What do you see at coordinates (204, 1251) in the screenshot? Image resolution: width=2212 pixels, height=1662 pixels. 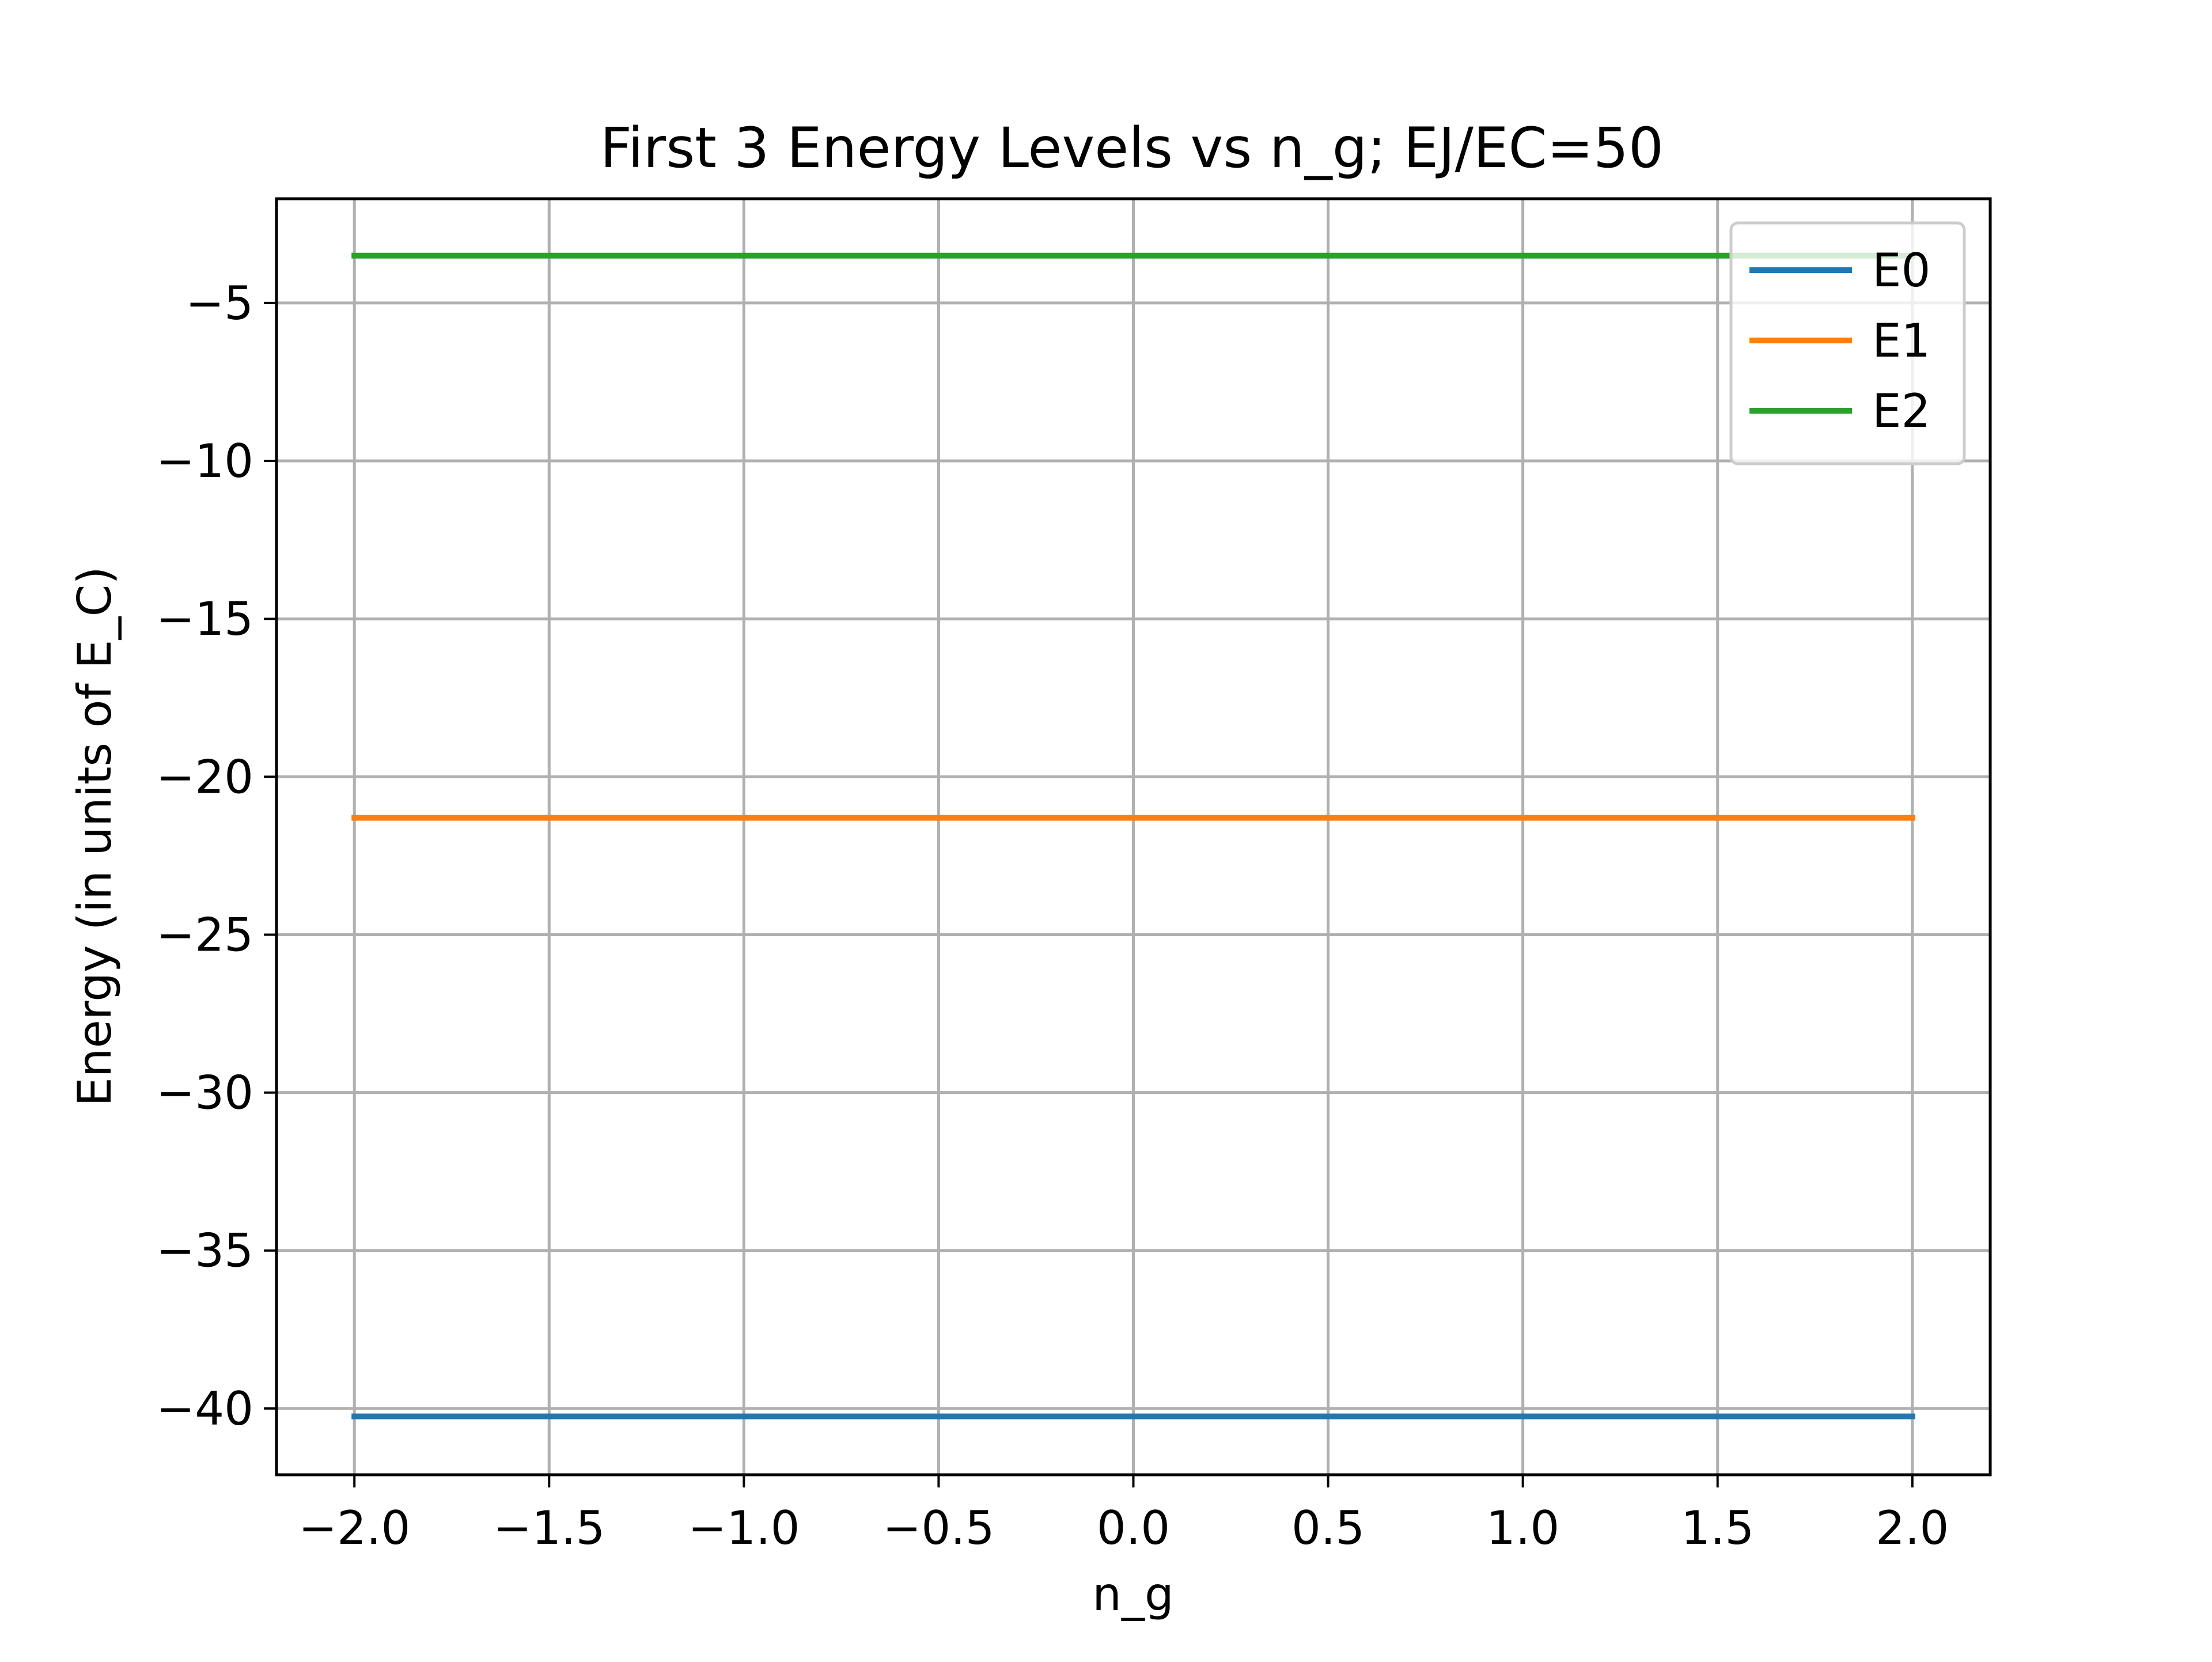 I see `y-tick-label: −35` at bounding box center [204, 1251].